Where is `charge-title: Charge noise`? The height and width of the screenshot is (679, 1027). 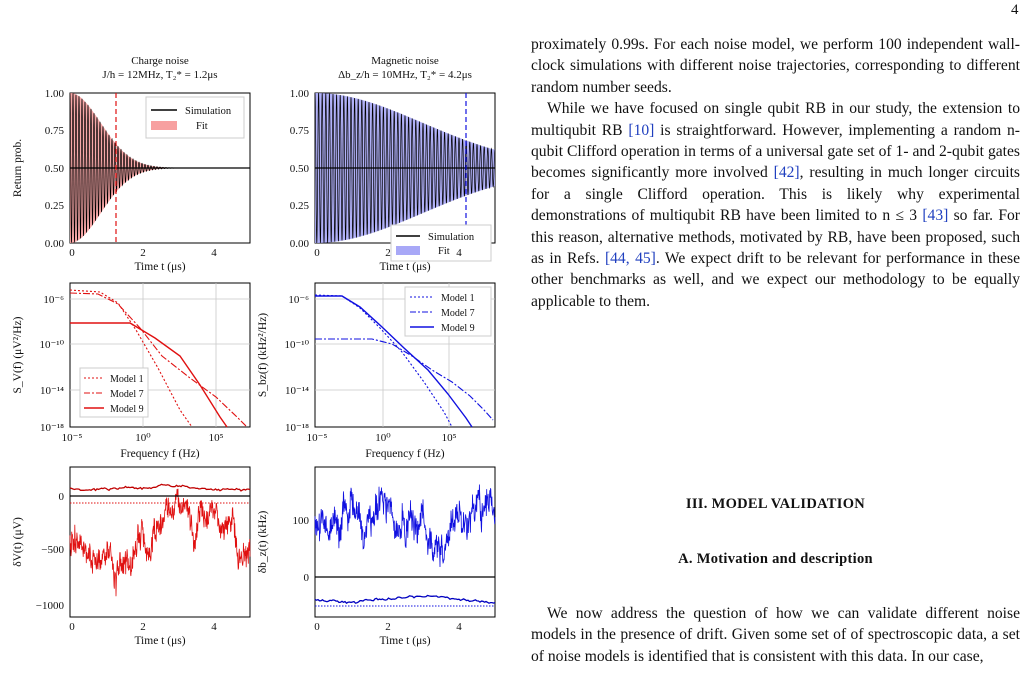 charge-title: Charge noise is located at coordinates (160, 61).